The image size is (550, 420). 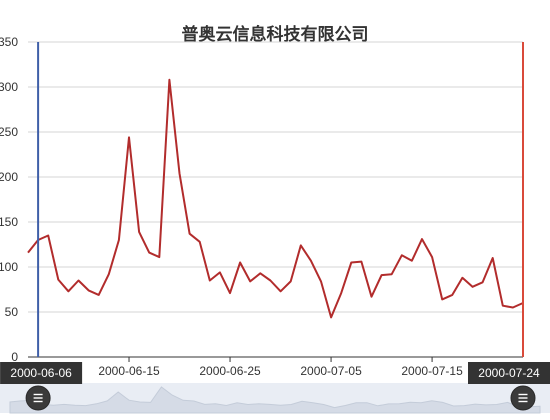 I want to click on zoom-start-label: 2000-06-06, so click(x=41, y=373).